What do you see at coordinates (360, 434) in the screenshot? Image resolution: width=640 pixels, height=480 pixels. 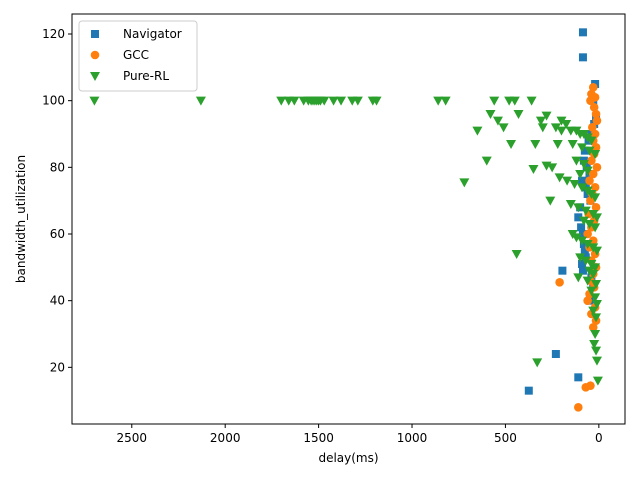 I see `x-ticks: 2500 2000 1500 1000 500 0` at bounding box center [360, 434].